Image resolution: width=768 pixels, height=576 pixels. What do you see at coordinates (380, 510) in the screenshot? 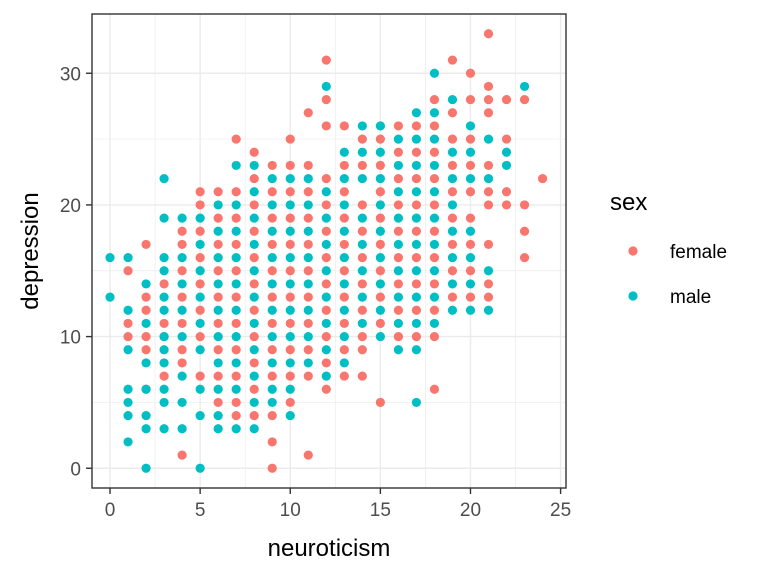
I see `x-tick-label: 15` at bounding box center [380, 510].